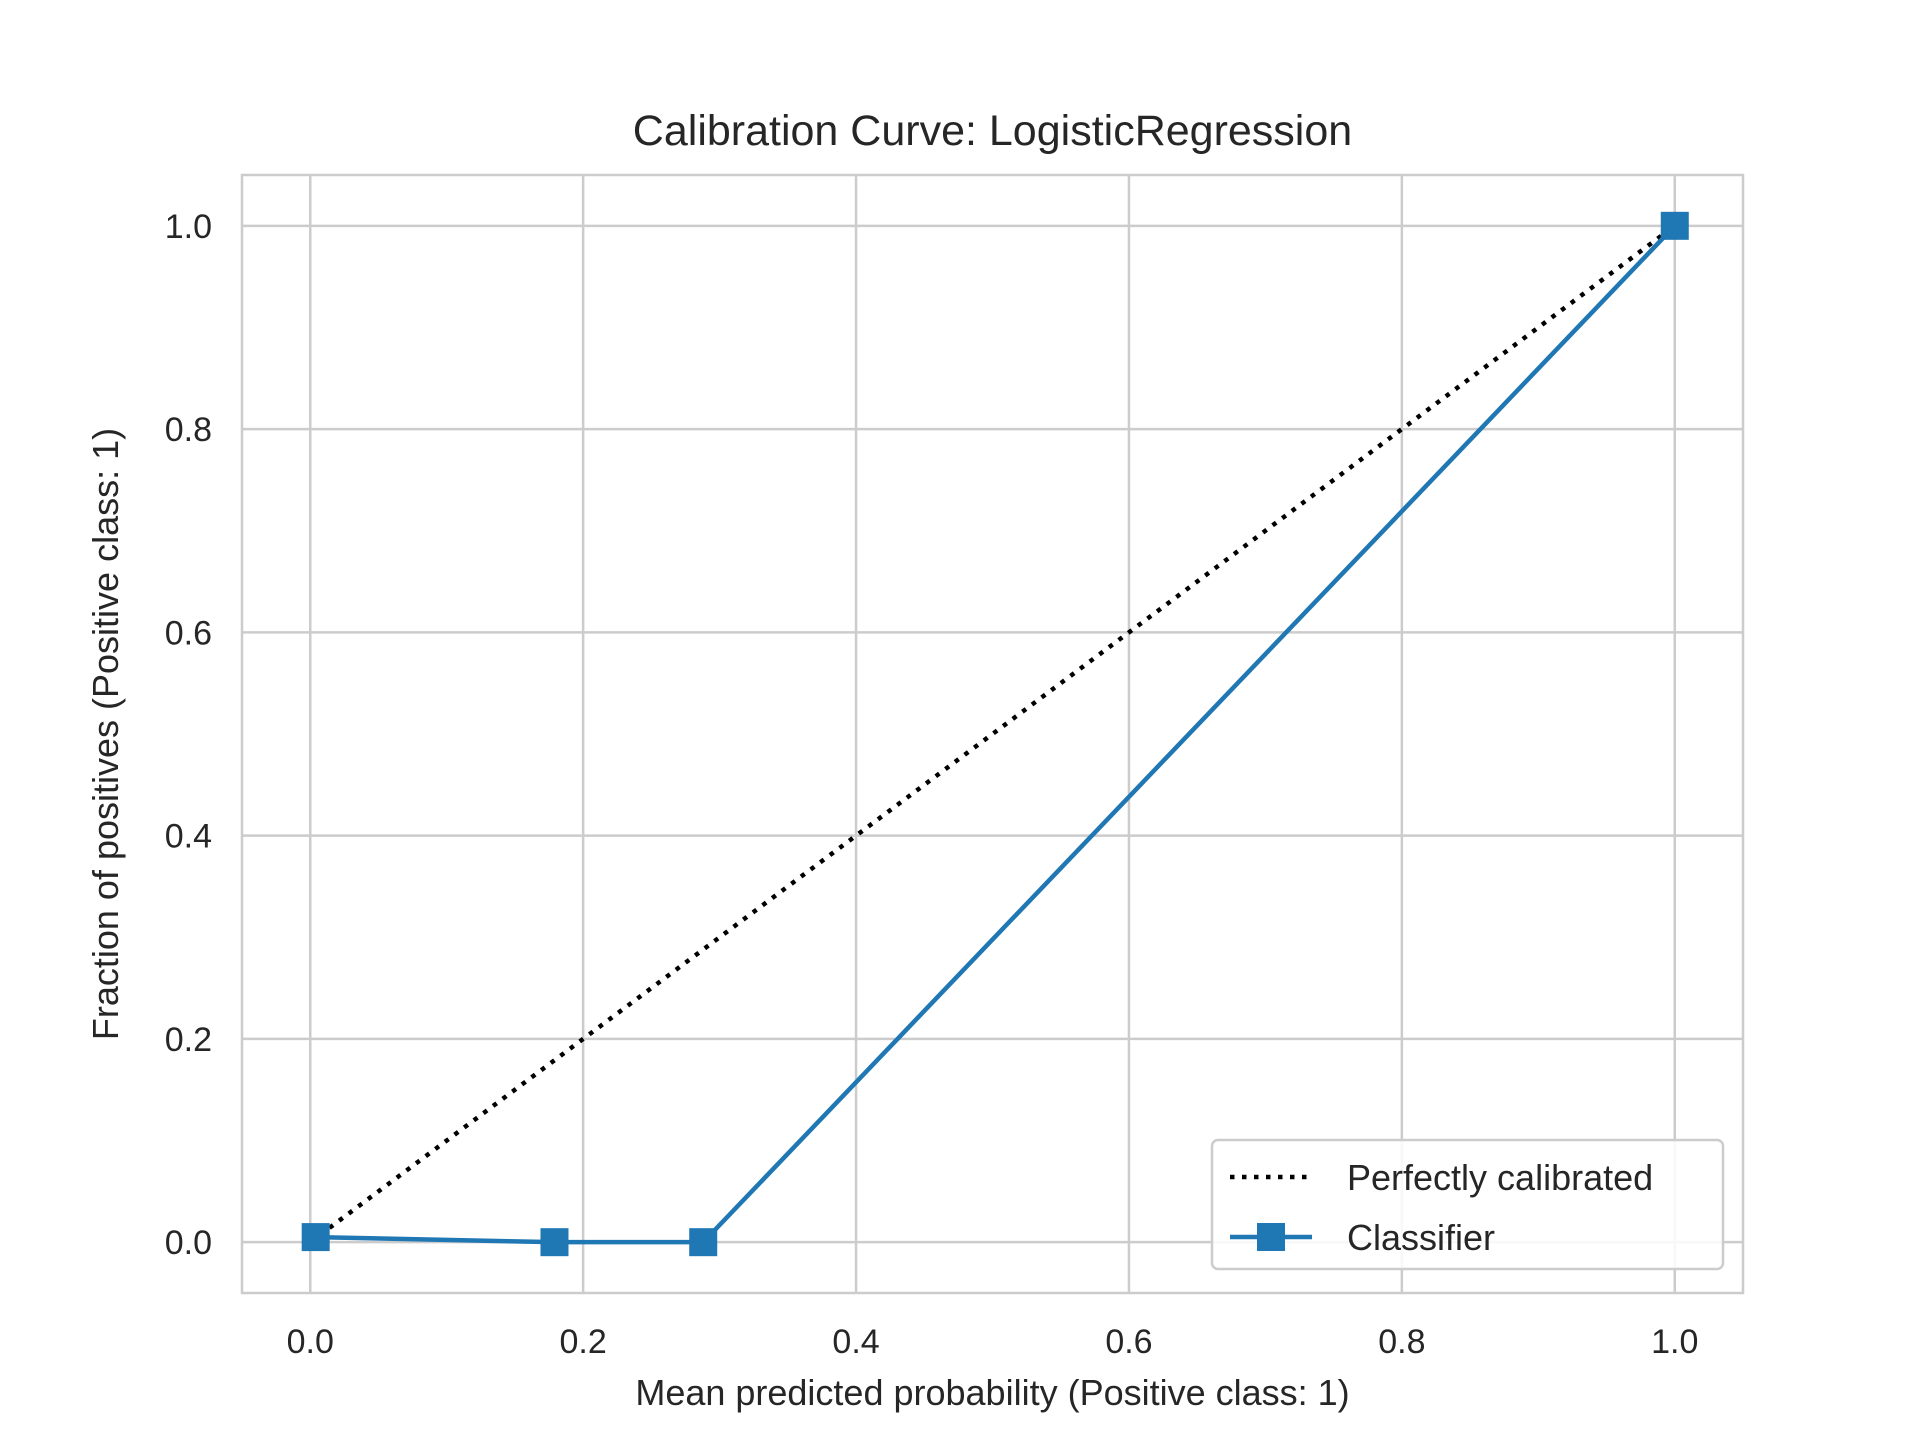 The width and height of the screenshot is (1920, 1440). What do you see at coordinates (188, 1040) in the screenshot?
I see `y-tick-label: 0.2` at bounding box center [188, 1040].